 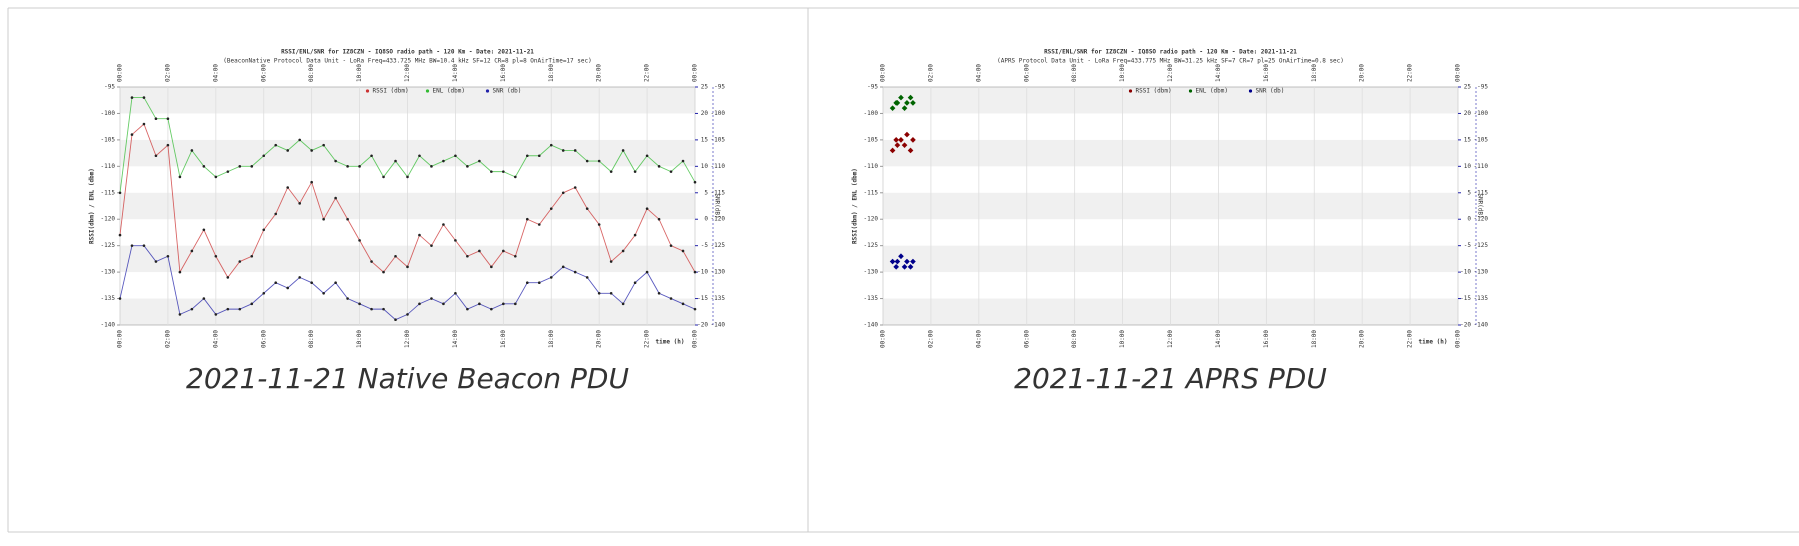 What do you see at coordinates (167, 339) in the screenshot?
I see `x-tick-label: 02:00` at bounding box center [167, 339].